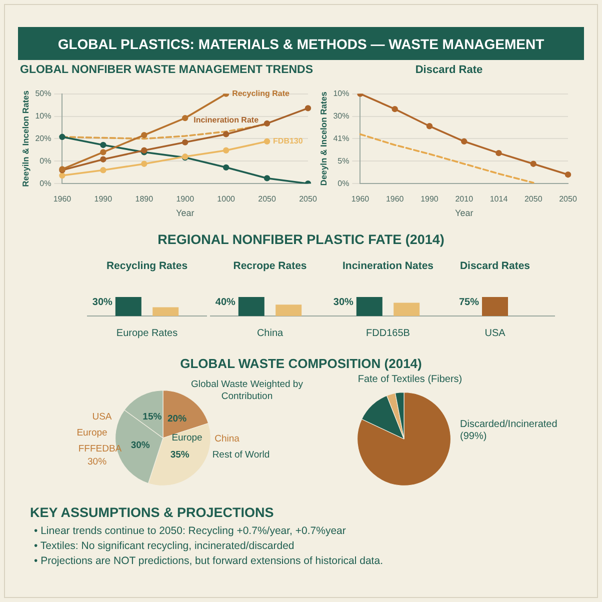 Image resolution: width=602 pixels, height=602 pixels. Describe the element at coordinates (178, 418) in the screenshot. I see `data-label: 20%` at that location.